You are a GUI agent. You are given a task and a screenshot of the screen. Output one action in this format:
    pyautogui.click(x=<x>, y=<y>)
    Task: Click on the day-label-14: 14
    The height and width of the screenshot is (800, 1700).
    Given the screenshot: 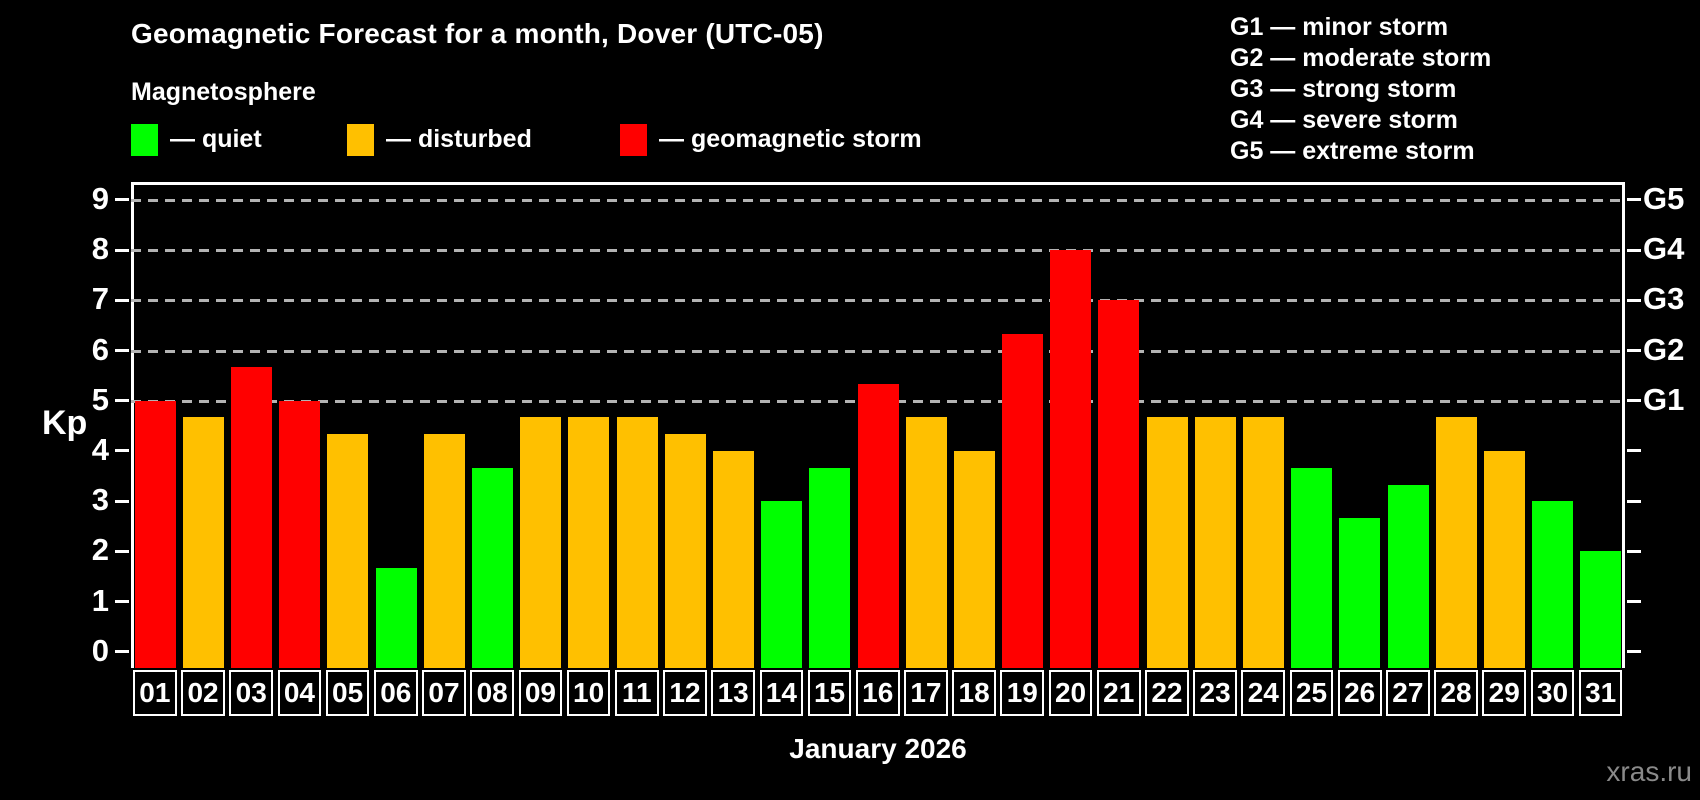 What is the action you would take?
    pyautogui.click(x=781, y=693)
    